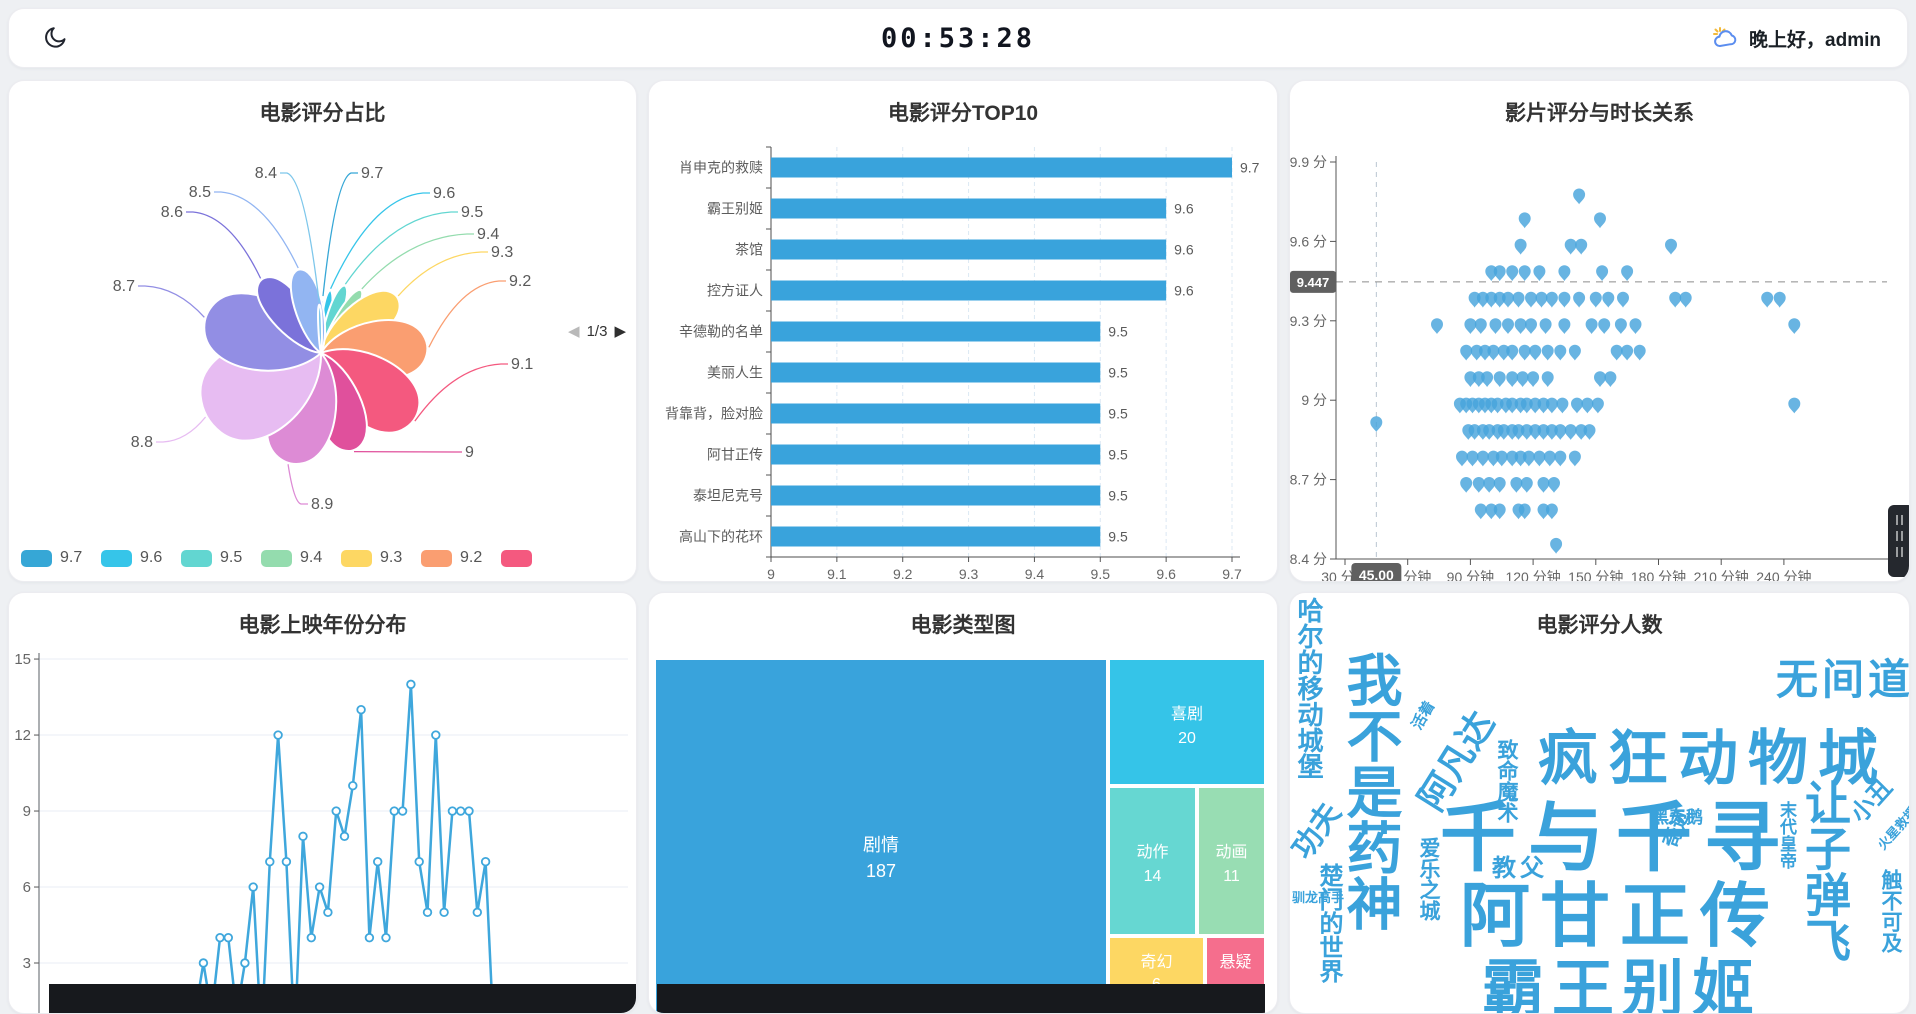  What do you see at coordinates (1786, 835) in the screenshot?
I see `wordcloud-word: 末代皇帝` at bounding box center [1786, 835].